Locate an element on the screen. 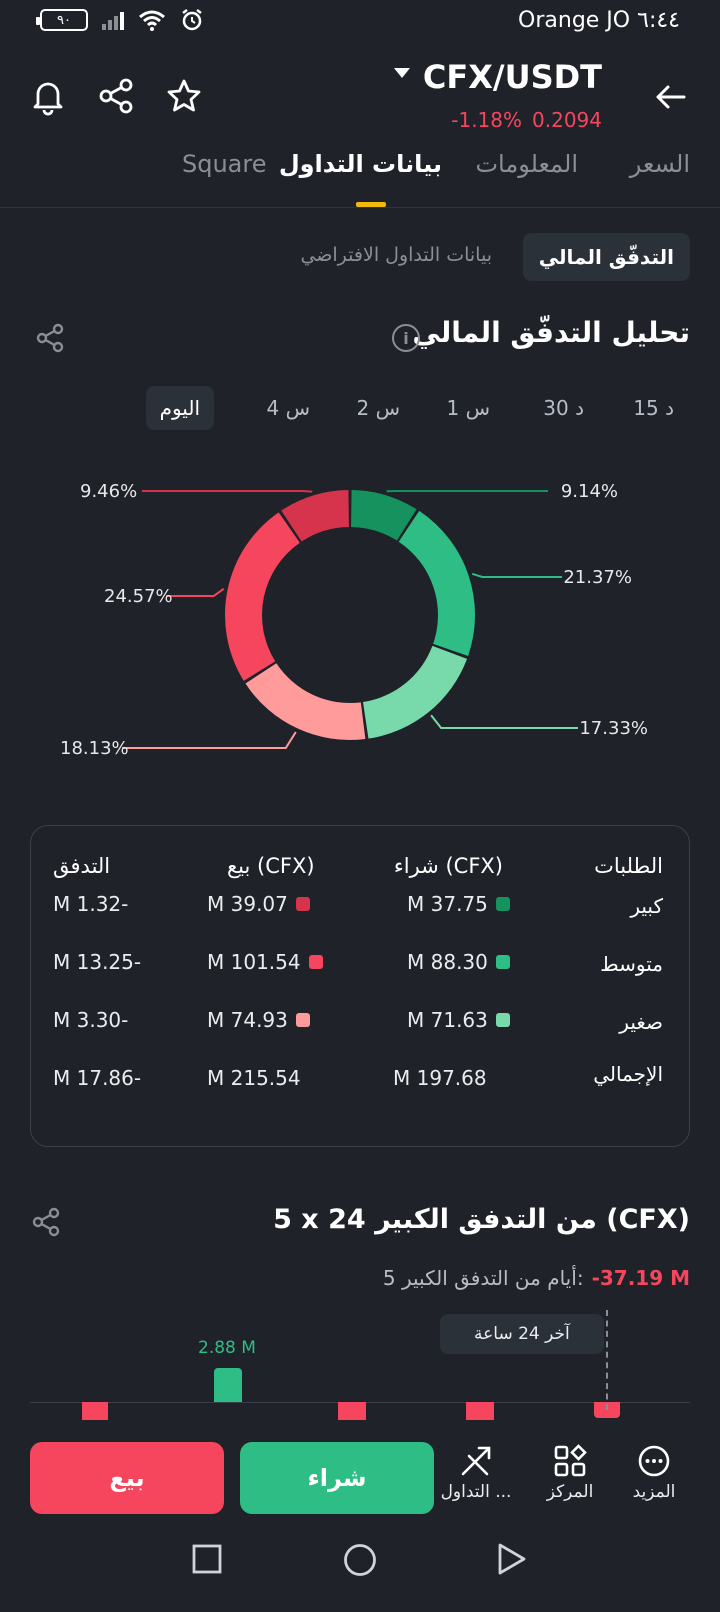 This screenshot has height=1612, width=720. chart-tooltip: آخر 24 ساعة is located at coordinates (522, 1334).